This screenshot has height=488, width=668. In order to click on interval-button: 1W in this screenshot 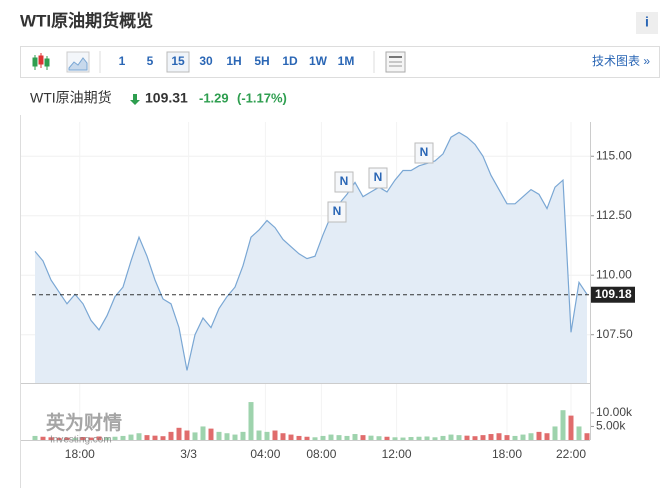, I will do `click(318, 61)`.